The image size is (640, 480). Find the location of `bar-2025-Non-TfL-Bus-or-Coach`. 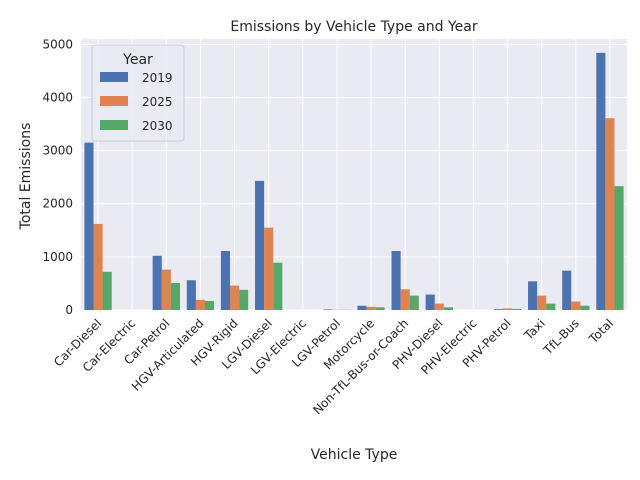

bar-2025-Non-TfL-Bus-or-Coach is located at coordinates (405, 299).